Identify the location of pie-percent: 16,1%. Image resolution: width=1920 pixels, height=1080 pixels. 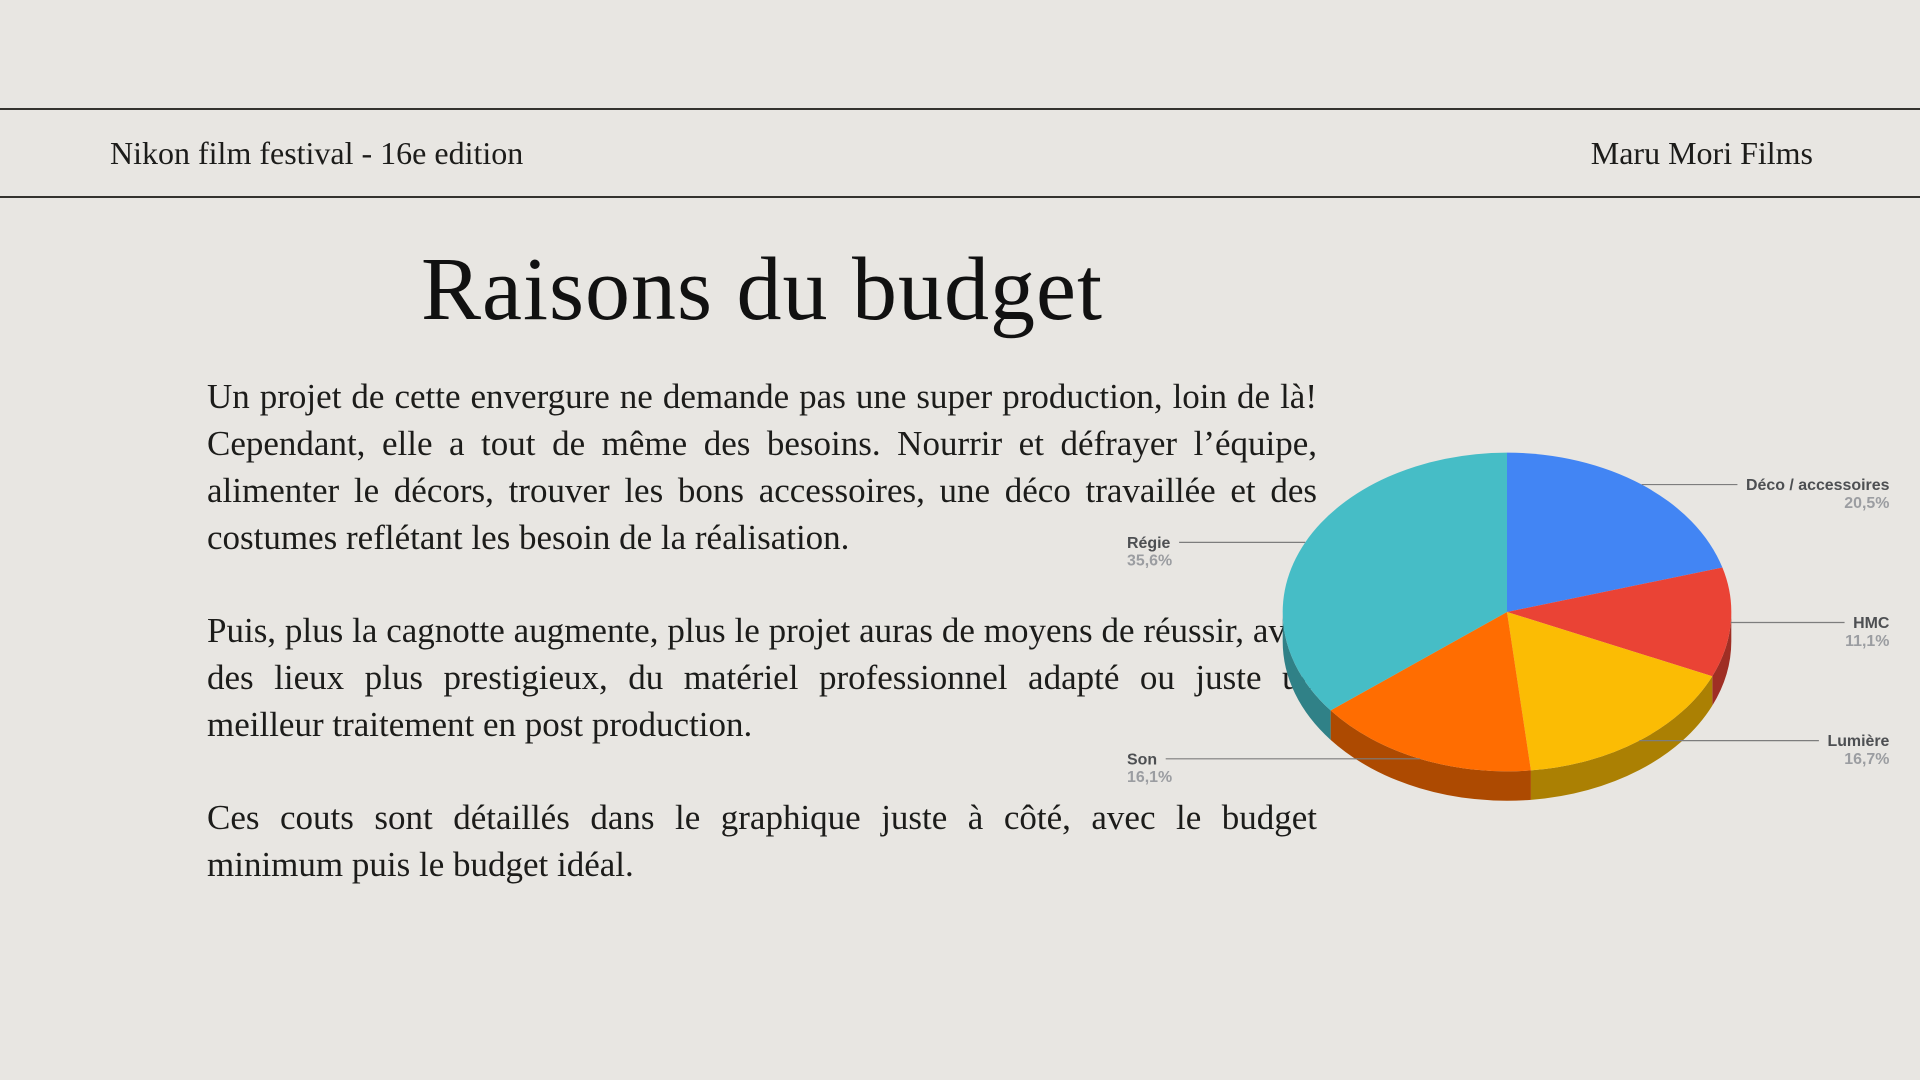
(1149, 777).